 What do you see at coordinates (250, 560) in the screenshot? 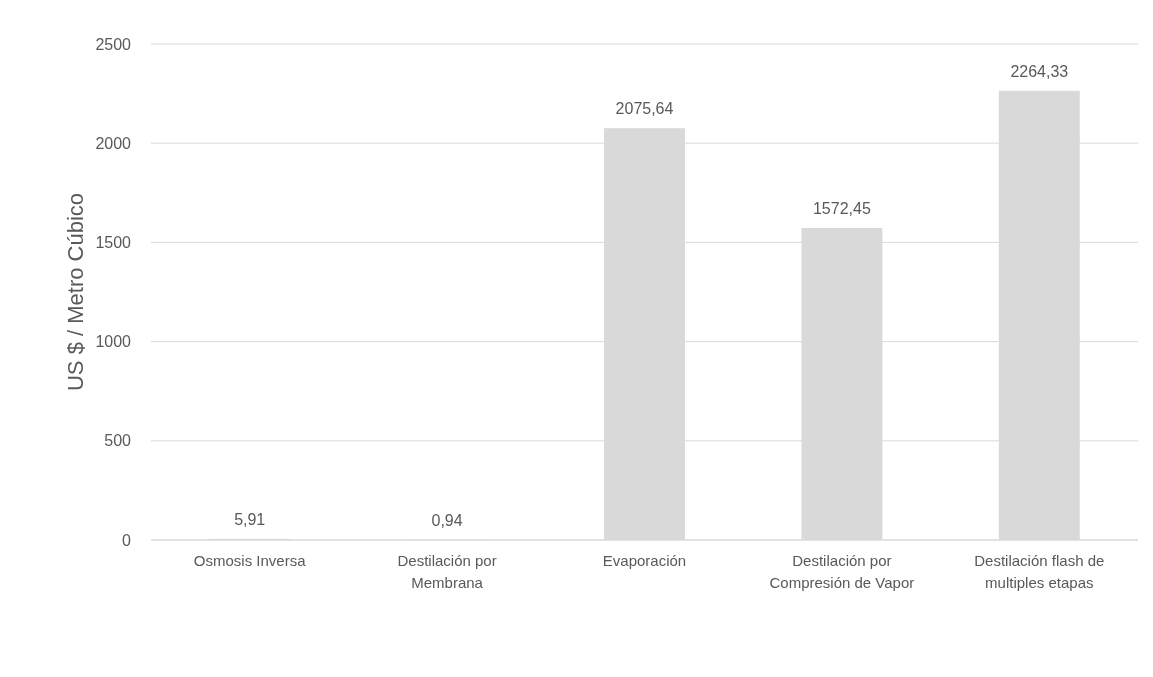
I see `x-tick-label: Osmosis Inversa` at bounding box center [250, 560].